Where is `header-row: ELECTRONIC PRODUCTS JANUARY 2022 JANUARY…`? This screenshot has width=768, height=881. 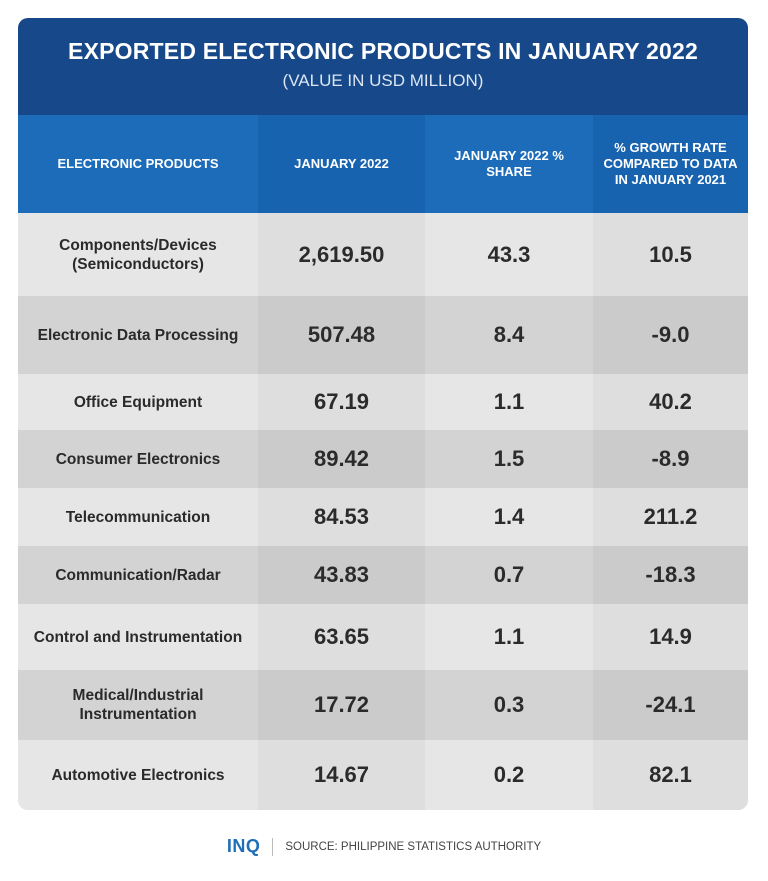 header-row: ELECTRONIC PRODUCTS JANUARY 2022 JANUARY… is located at coordinates (383, 164).